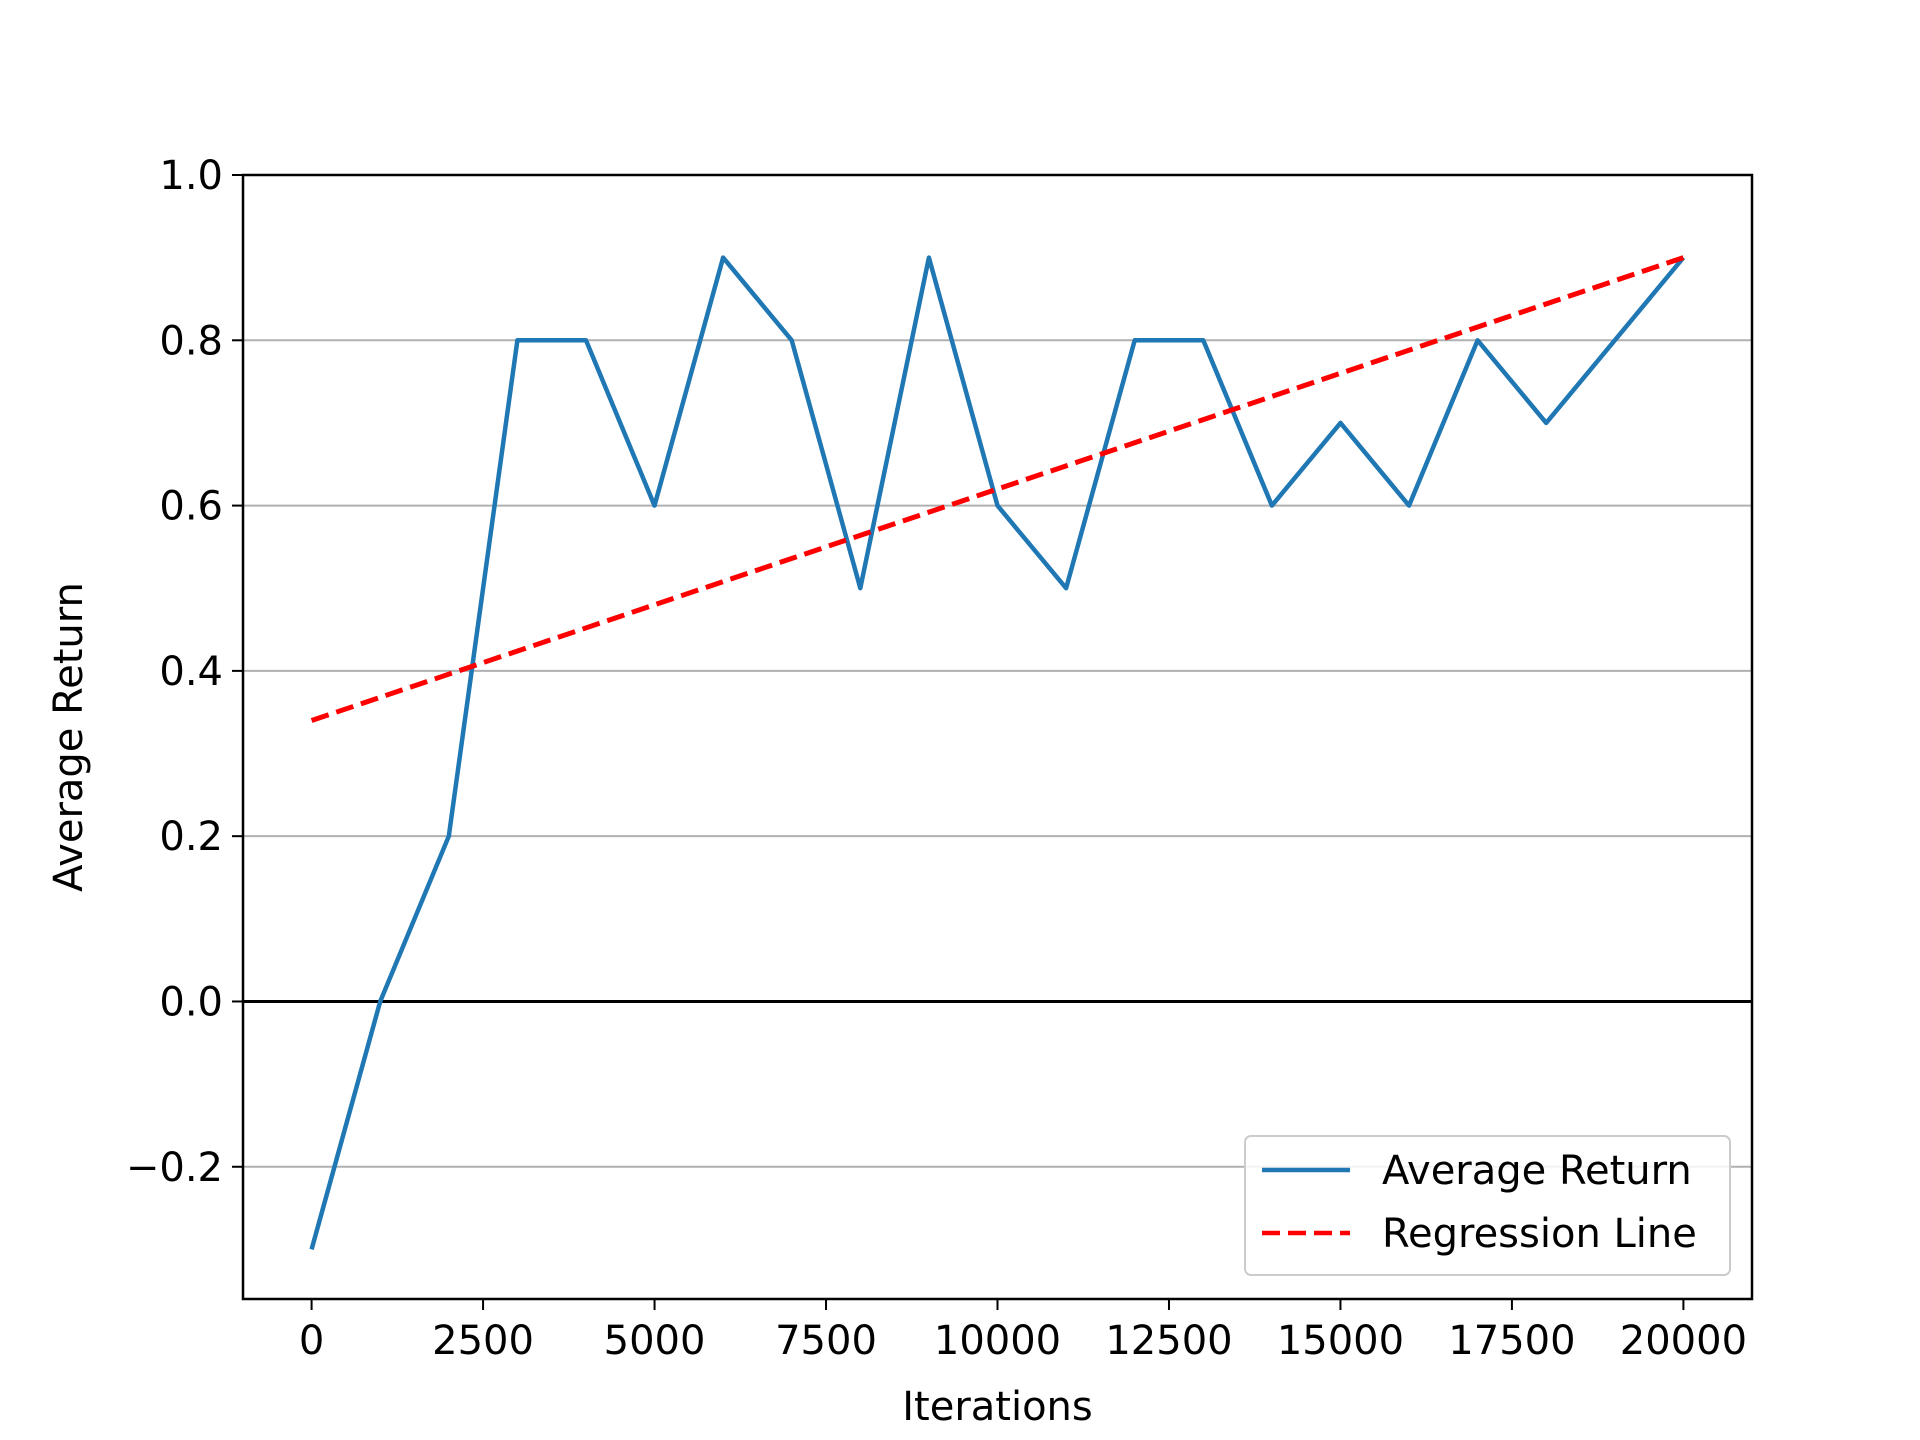  What do you see at coordinates (191, 341) in the screenshot?
I see `y-tick-label: 0.8` at bounding box center [191, 341].